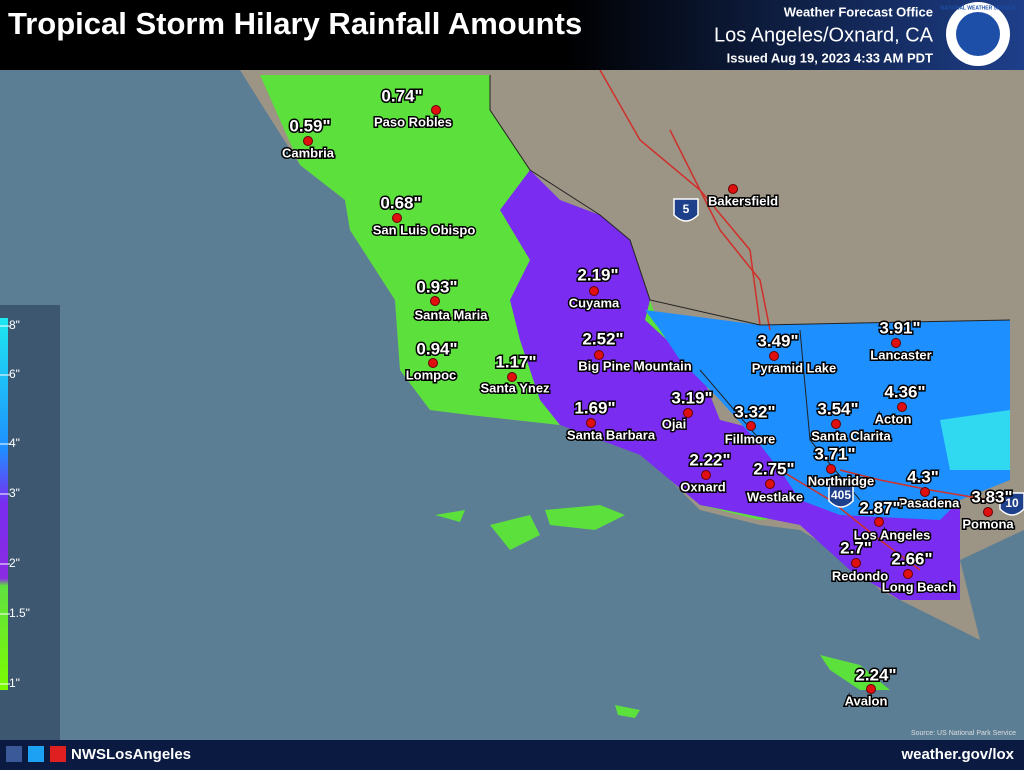  I want to click on station-name: Oxnard, so click(703, 486).